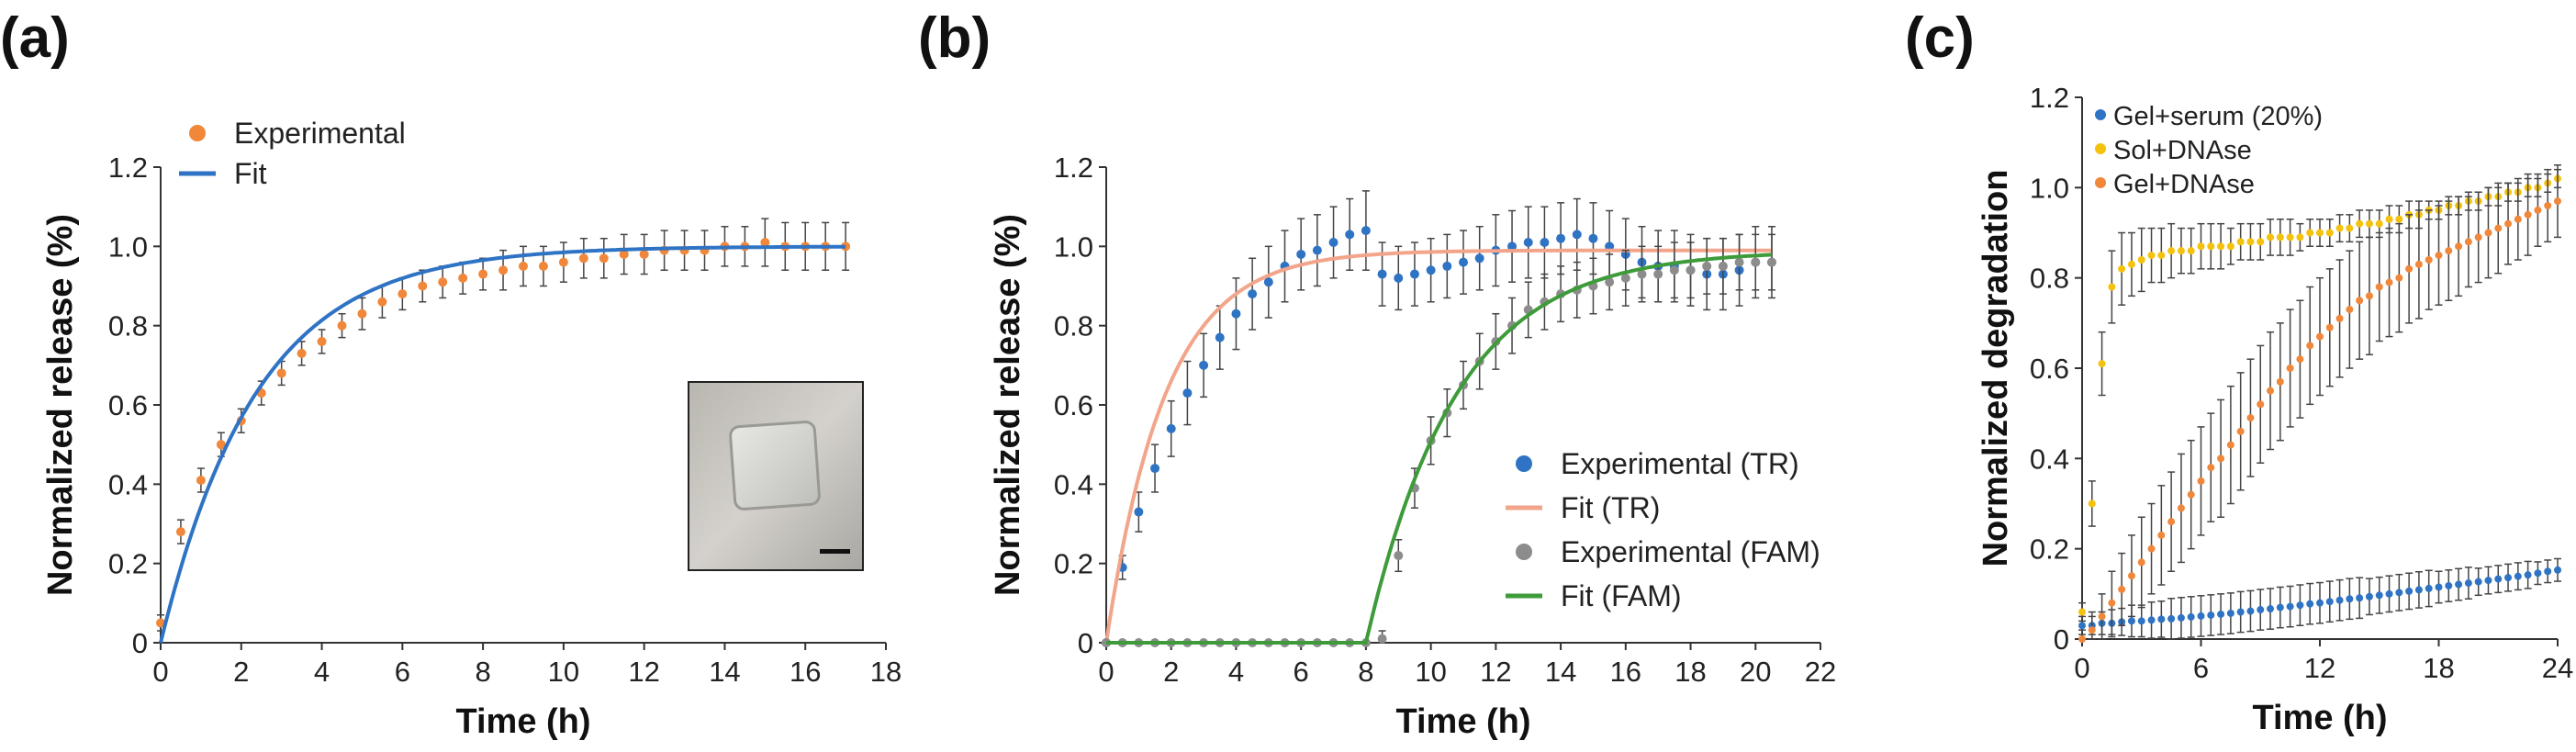 This screenshot has width=2576, height=752. I want to click on x-tick-label: 0, so click(160, 672).